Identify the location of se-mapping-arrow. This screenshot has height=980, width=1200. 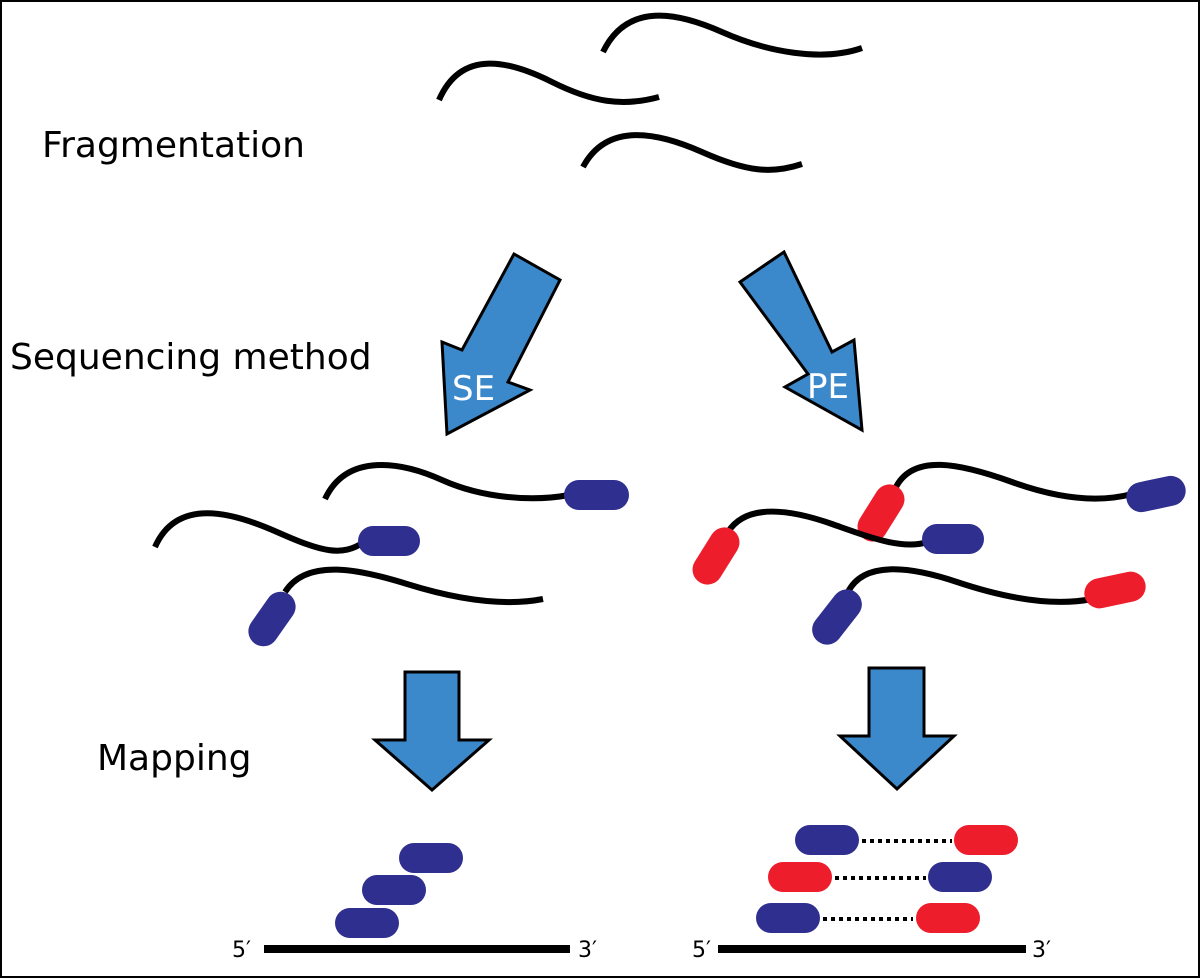
(432, 731).